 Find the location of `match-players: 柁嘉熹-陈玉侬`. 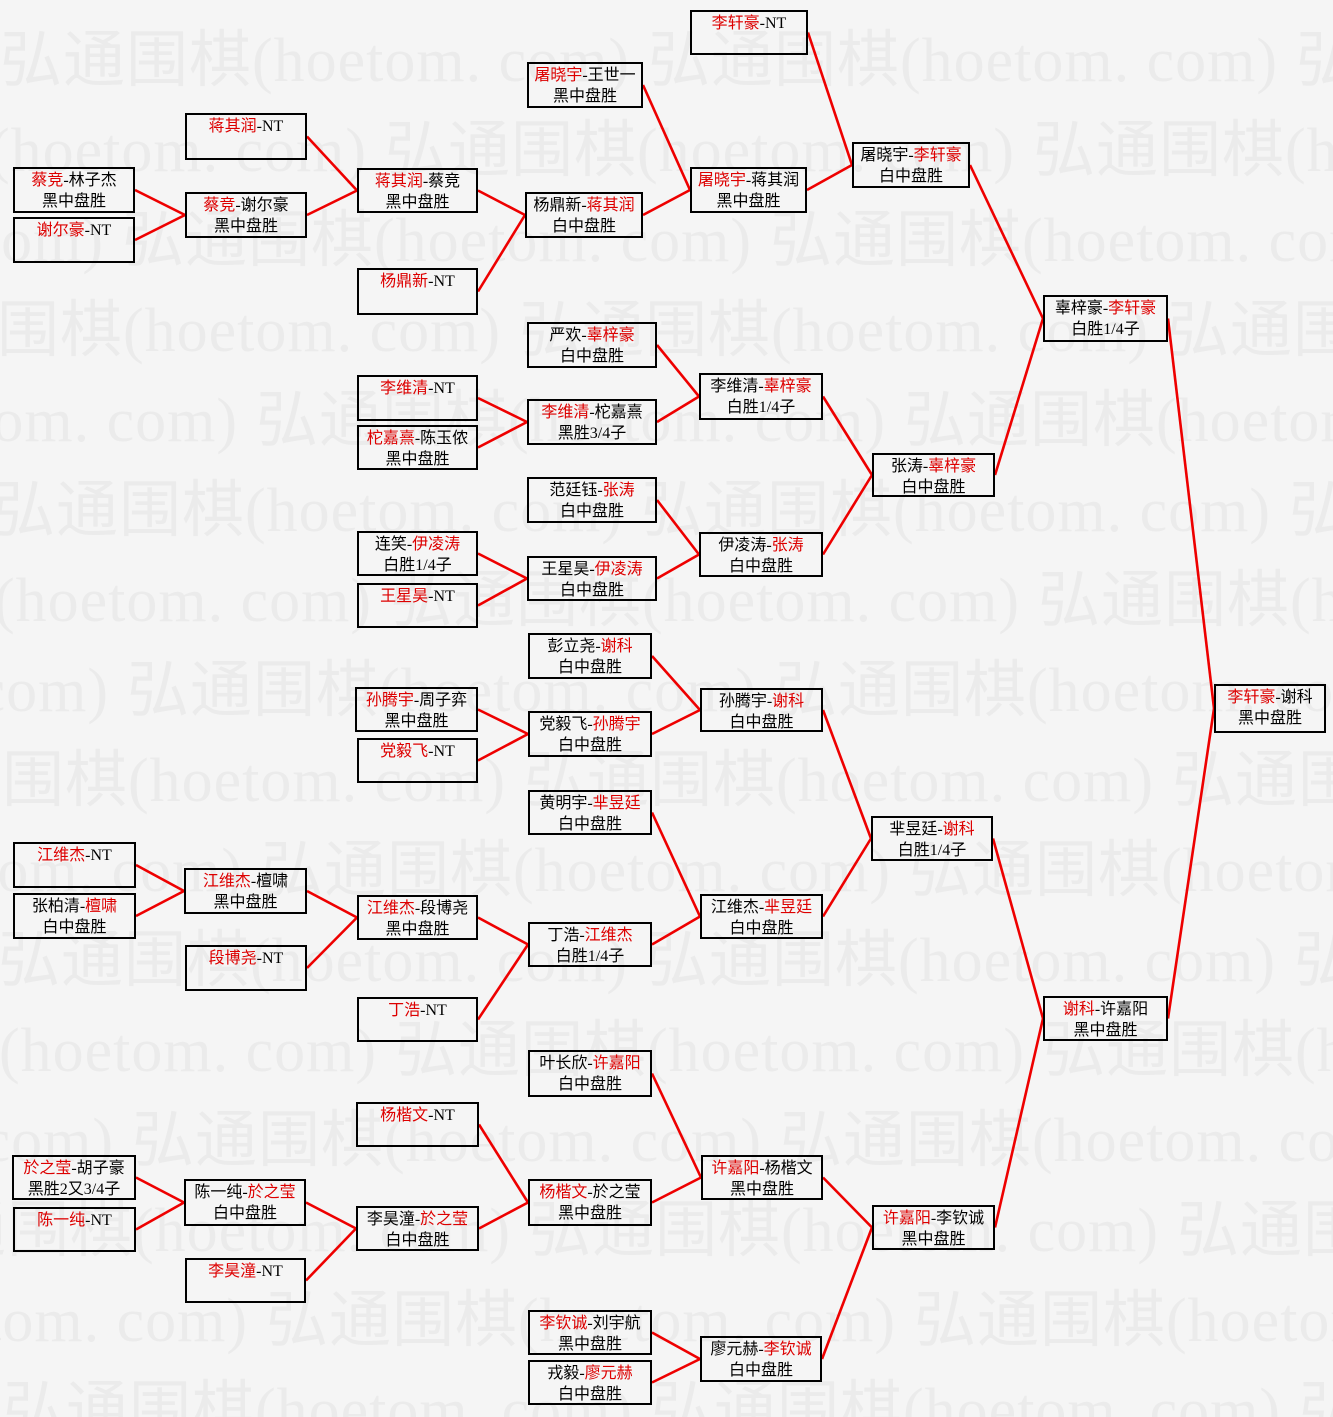

match-players: 柁嘉熹-陈玉侬 is located at coordinates (417, 438).